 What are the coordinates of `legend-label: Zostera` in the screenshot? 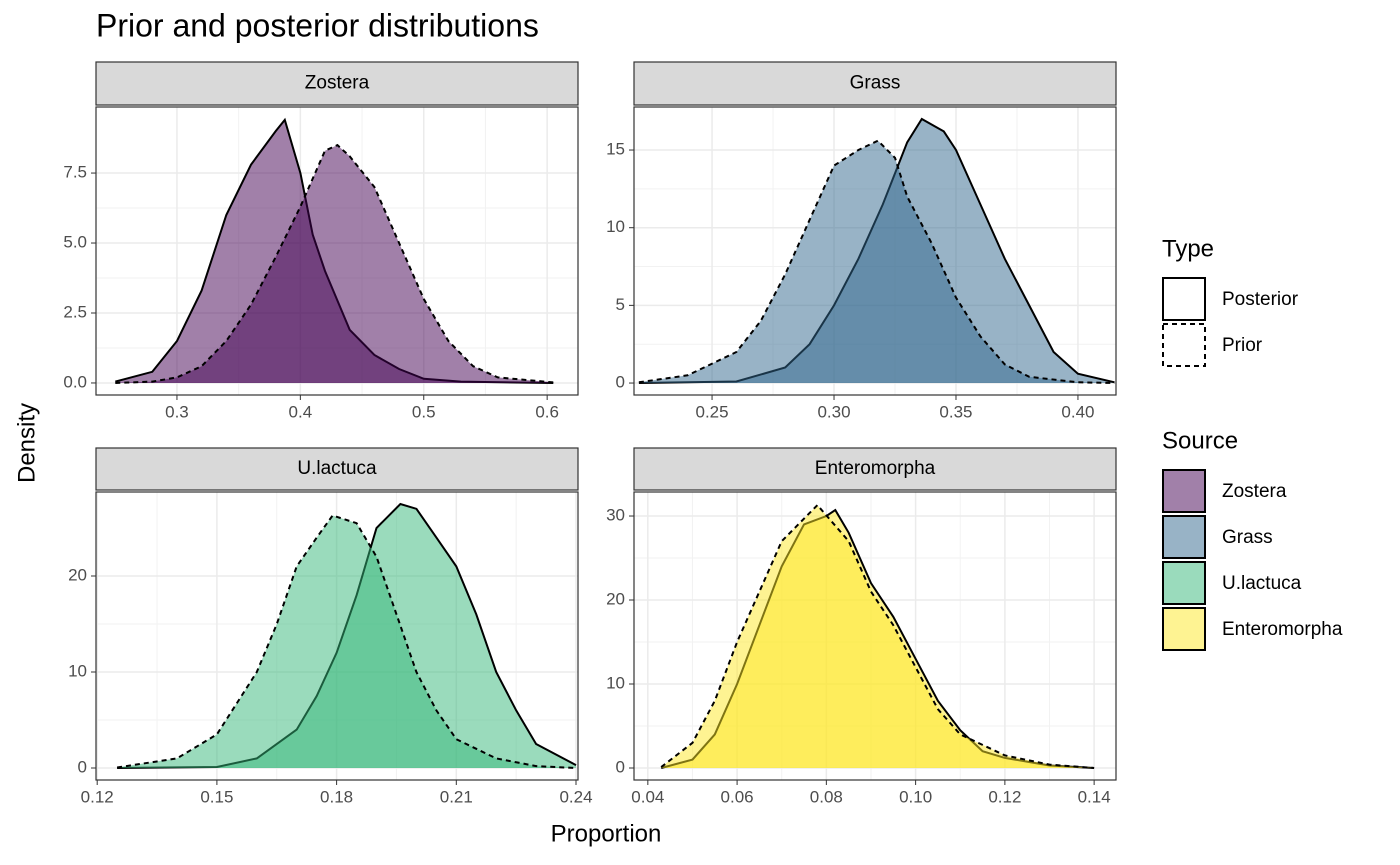 It's located at (1254, 491).